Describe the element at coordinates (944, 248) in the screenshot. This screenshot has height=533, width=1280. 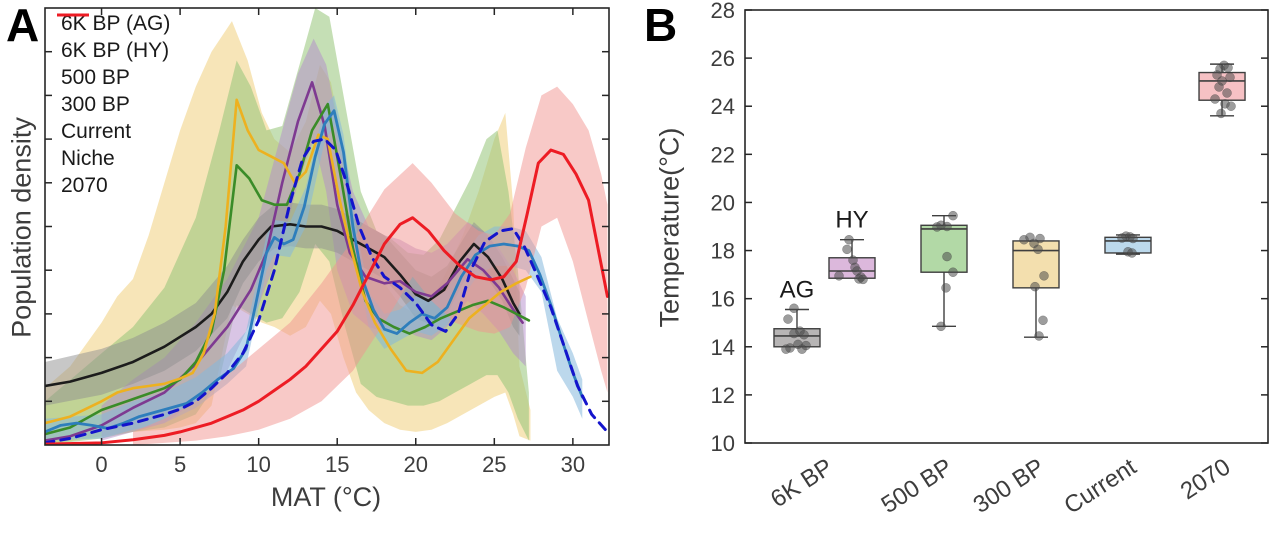
I see `box` at that location.